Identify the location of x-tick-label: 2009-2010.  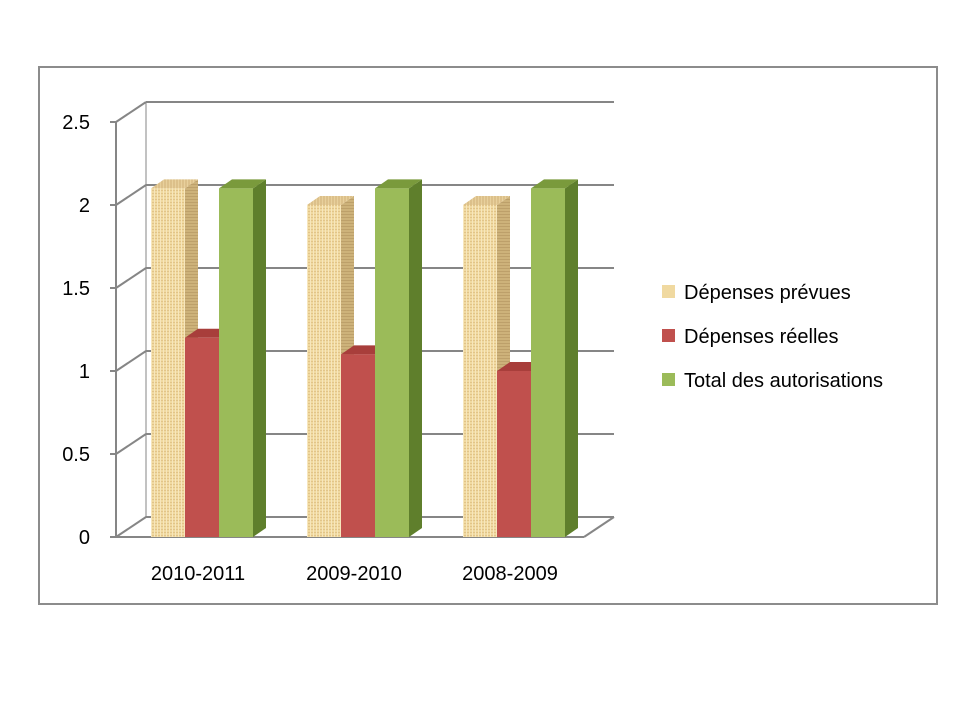
(354, 574).